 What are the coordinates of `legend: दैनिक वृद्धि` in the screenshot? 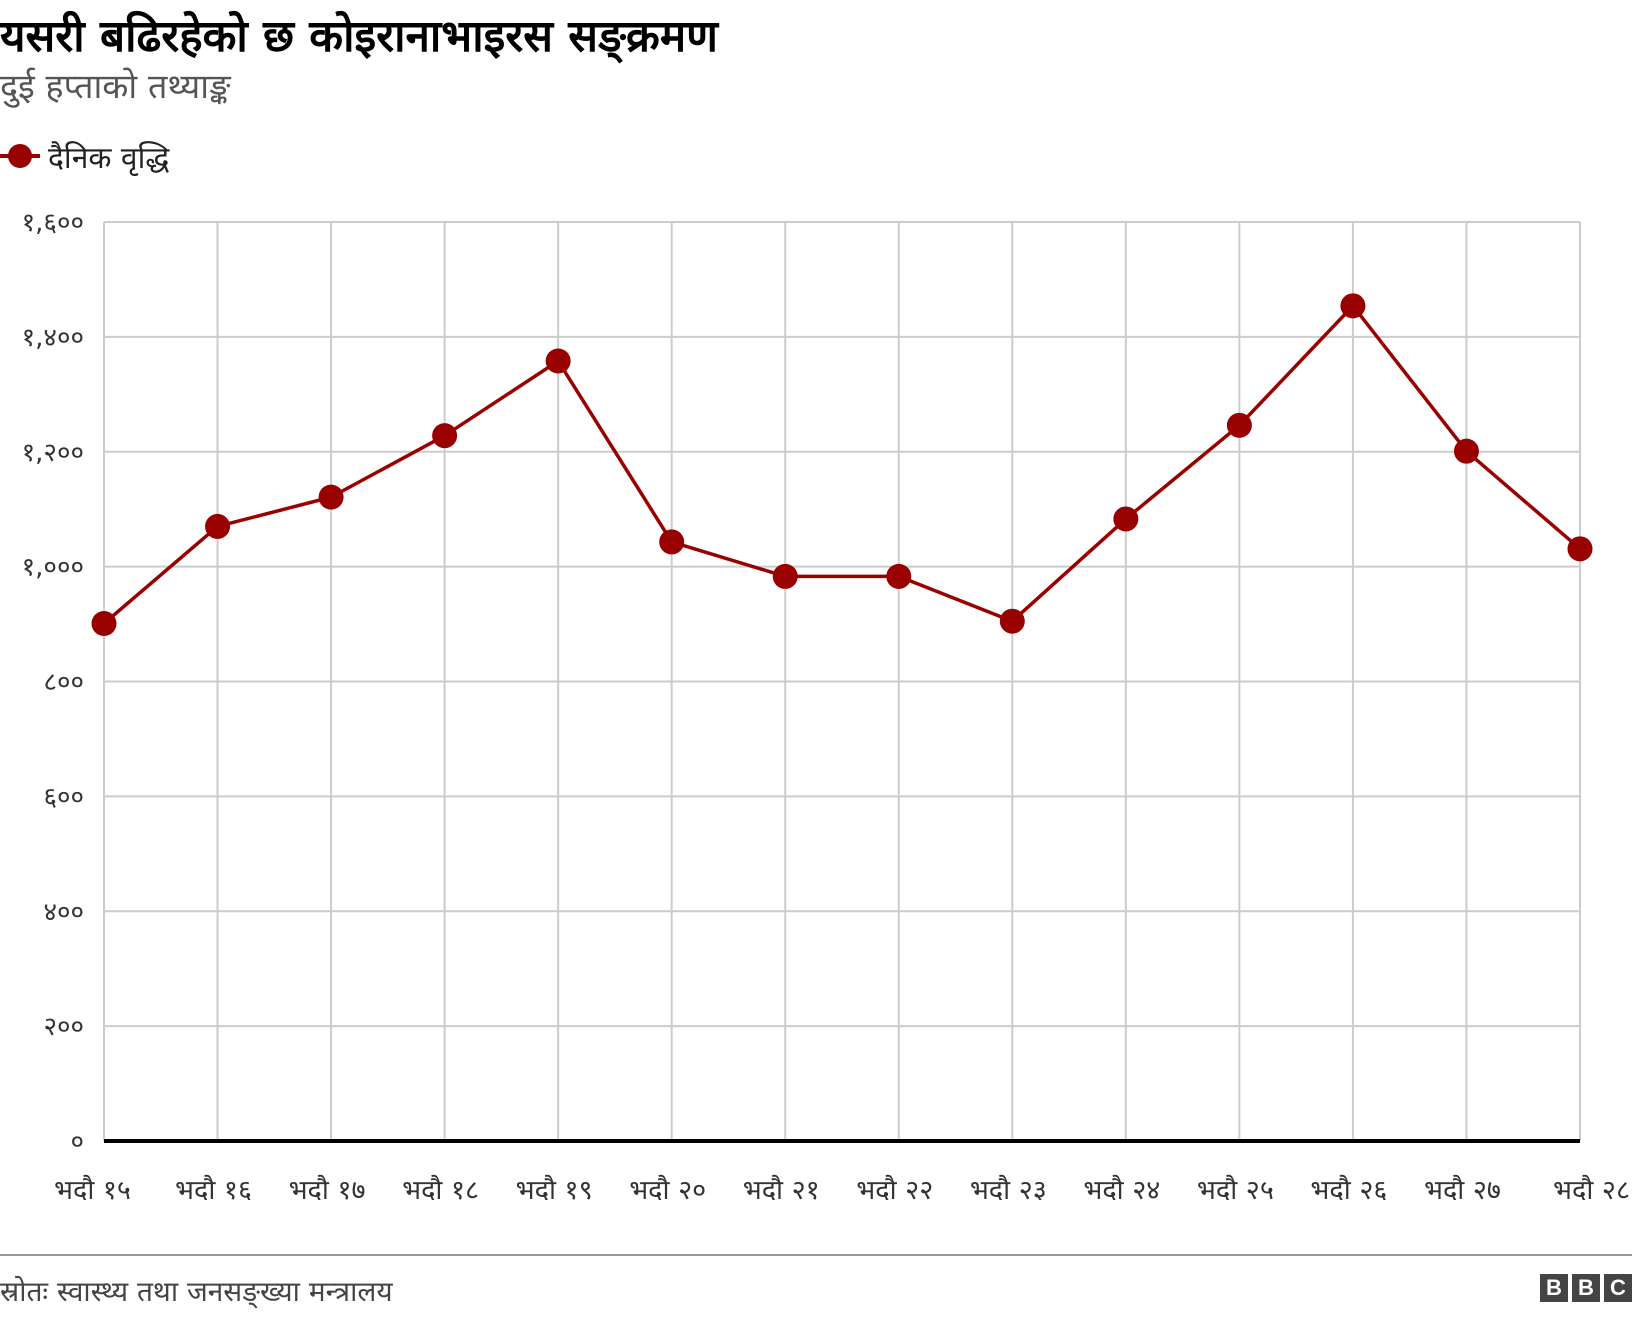 It's located at (84, 156).